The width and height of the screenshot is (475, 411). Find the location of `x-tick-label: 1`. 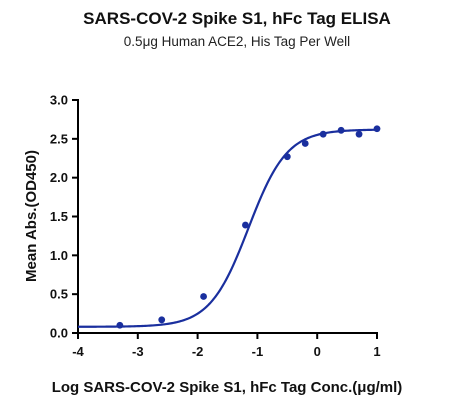

x-tick-label: 1 is located at coordinates (376, 351).